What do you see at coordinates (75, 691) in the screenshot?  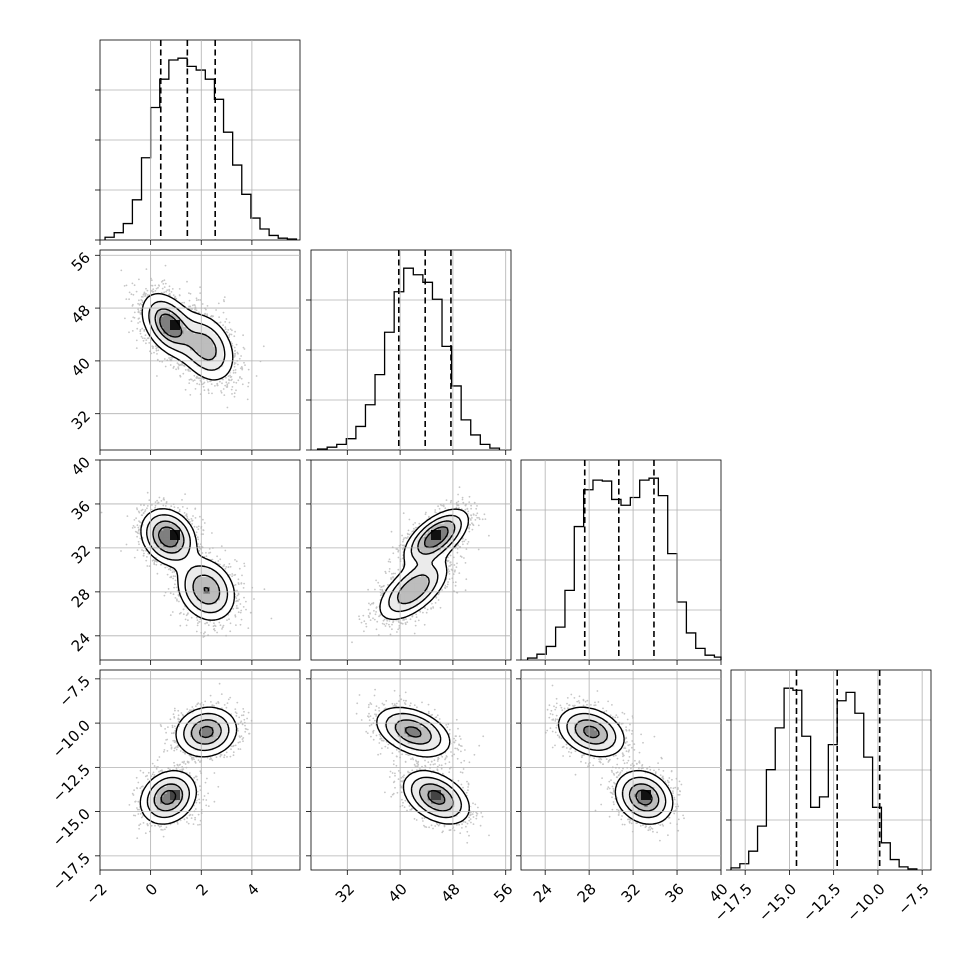 I see `y-tick-label: −7.5` at bounding box center [75, 691].